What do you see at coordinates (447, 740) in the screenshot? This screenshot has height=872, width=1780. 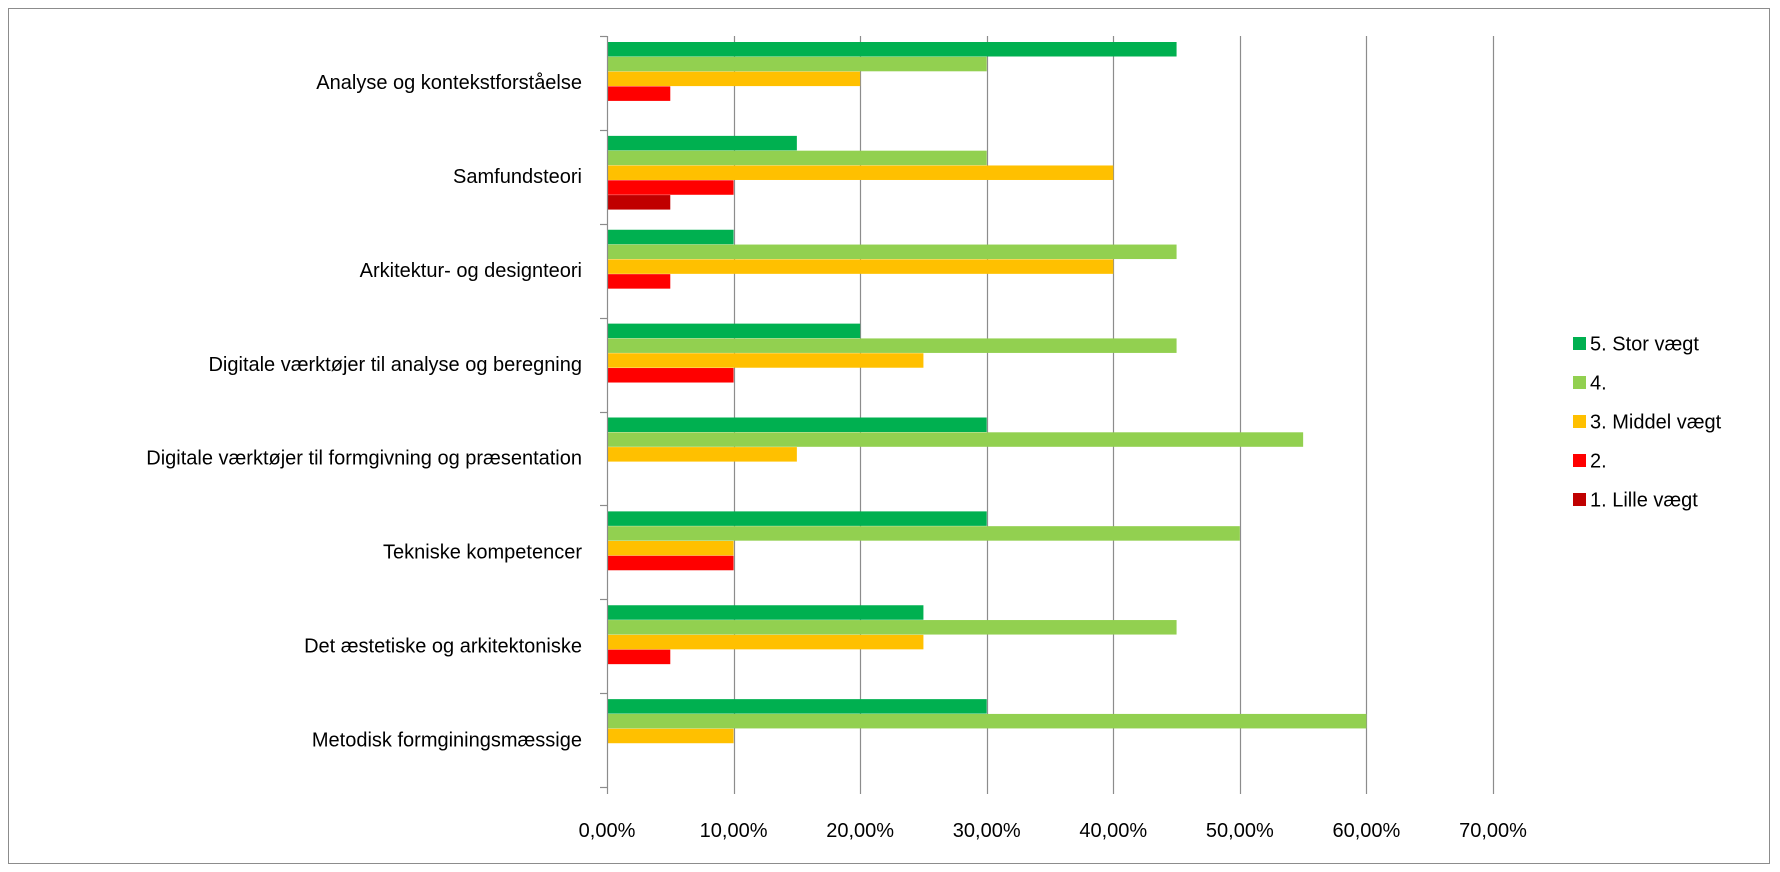 I see `category-label: Metodisk formginingsmæssige` at bounding box center [447, 740].